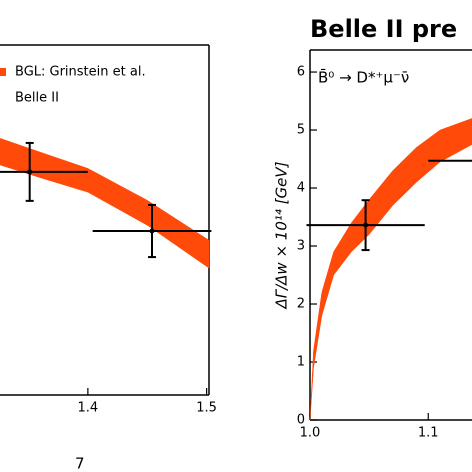 The height and width of the screenshot is (472, 472). I want to click on y-axis-label: ΔΓ/Δw × 10¹⁴ [GeV], so click(282, 235).